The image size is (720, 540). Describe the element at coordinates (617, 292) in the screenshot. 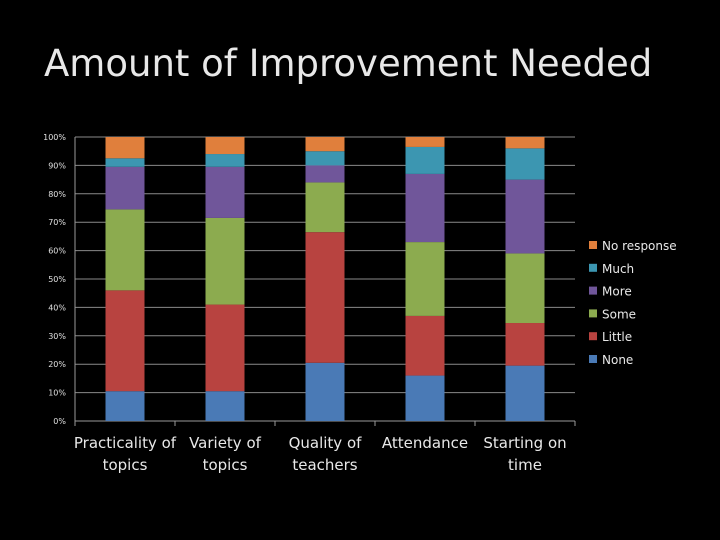

I see `legend-label-more: More` at that location.